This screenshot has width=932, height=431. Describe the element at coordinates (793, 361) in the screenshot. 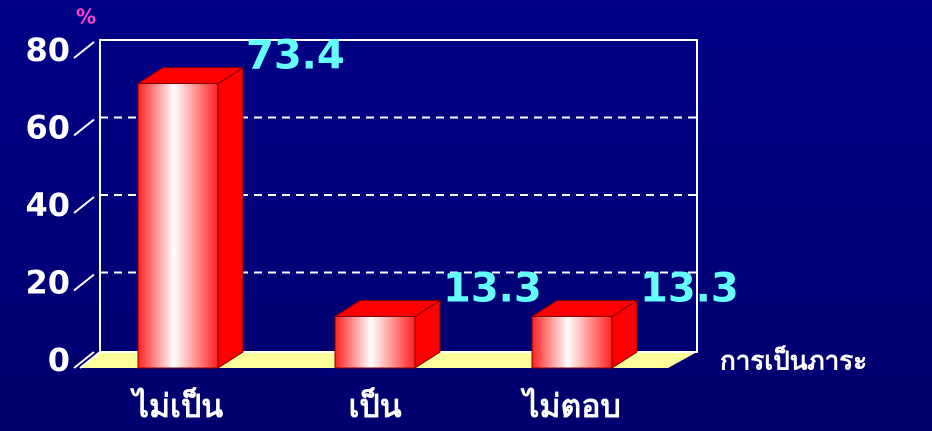

I see `x-axis-label: การเป็นภาระ` at that location.